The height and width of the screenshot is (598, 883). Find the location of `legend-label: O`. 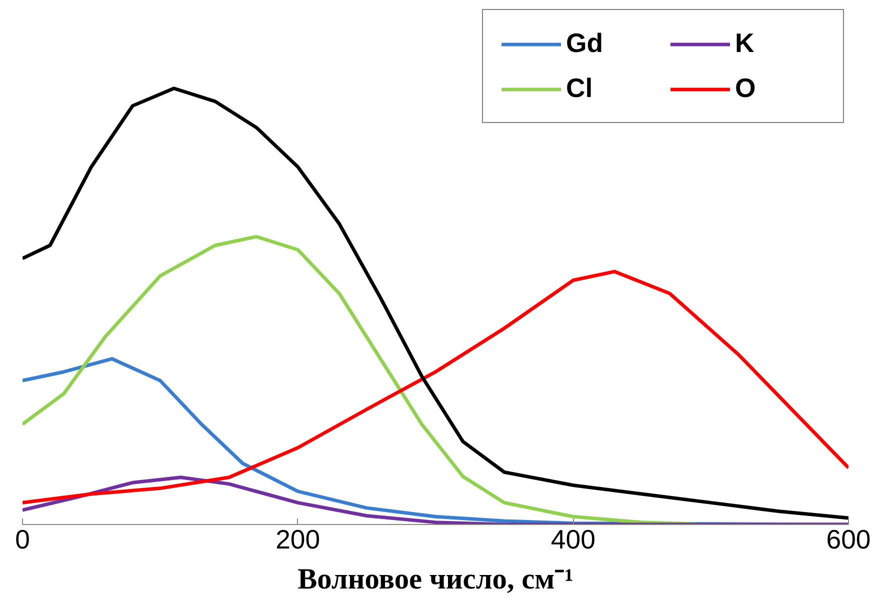

legend-label: O is located at coordinates (746, 88).